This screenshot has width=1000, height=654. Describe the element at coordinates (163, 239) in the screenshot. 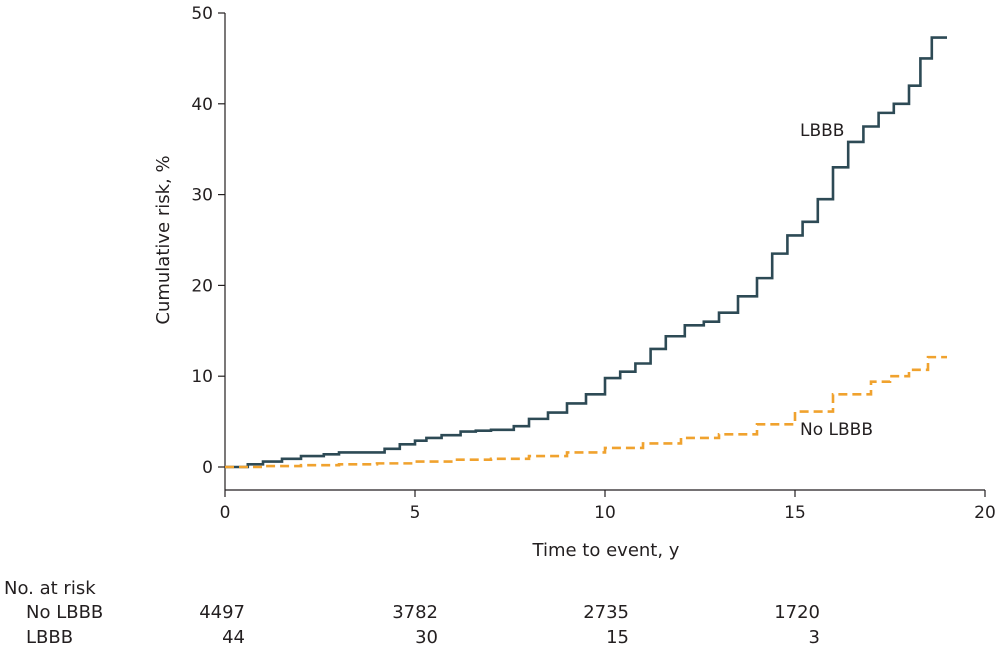

I see `y-axis-title: Cumulative risk, %` at that location.